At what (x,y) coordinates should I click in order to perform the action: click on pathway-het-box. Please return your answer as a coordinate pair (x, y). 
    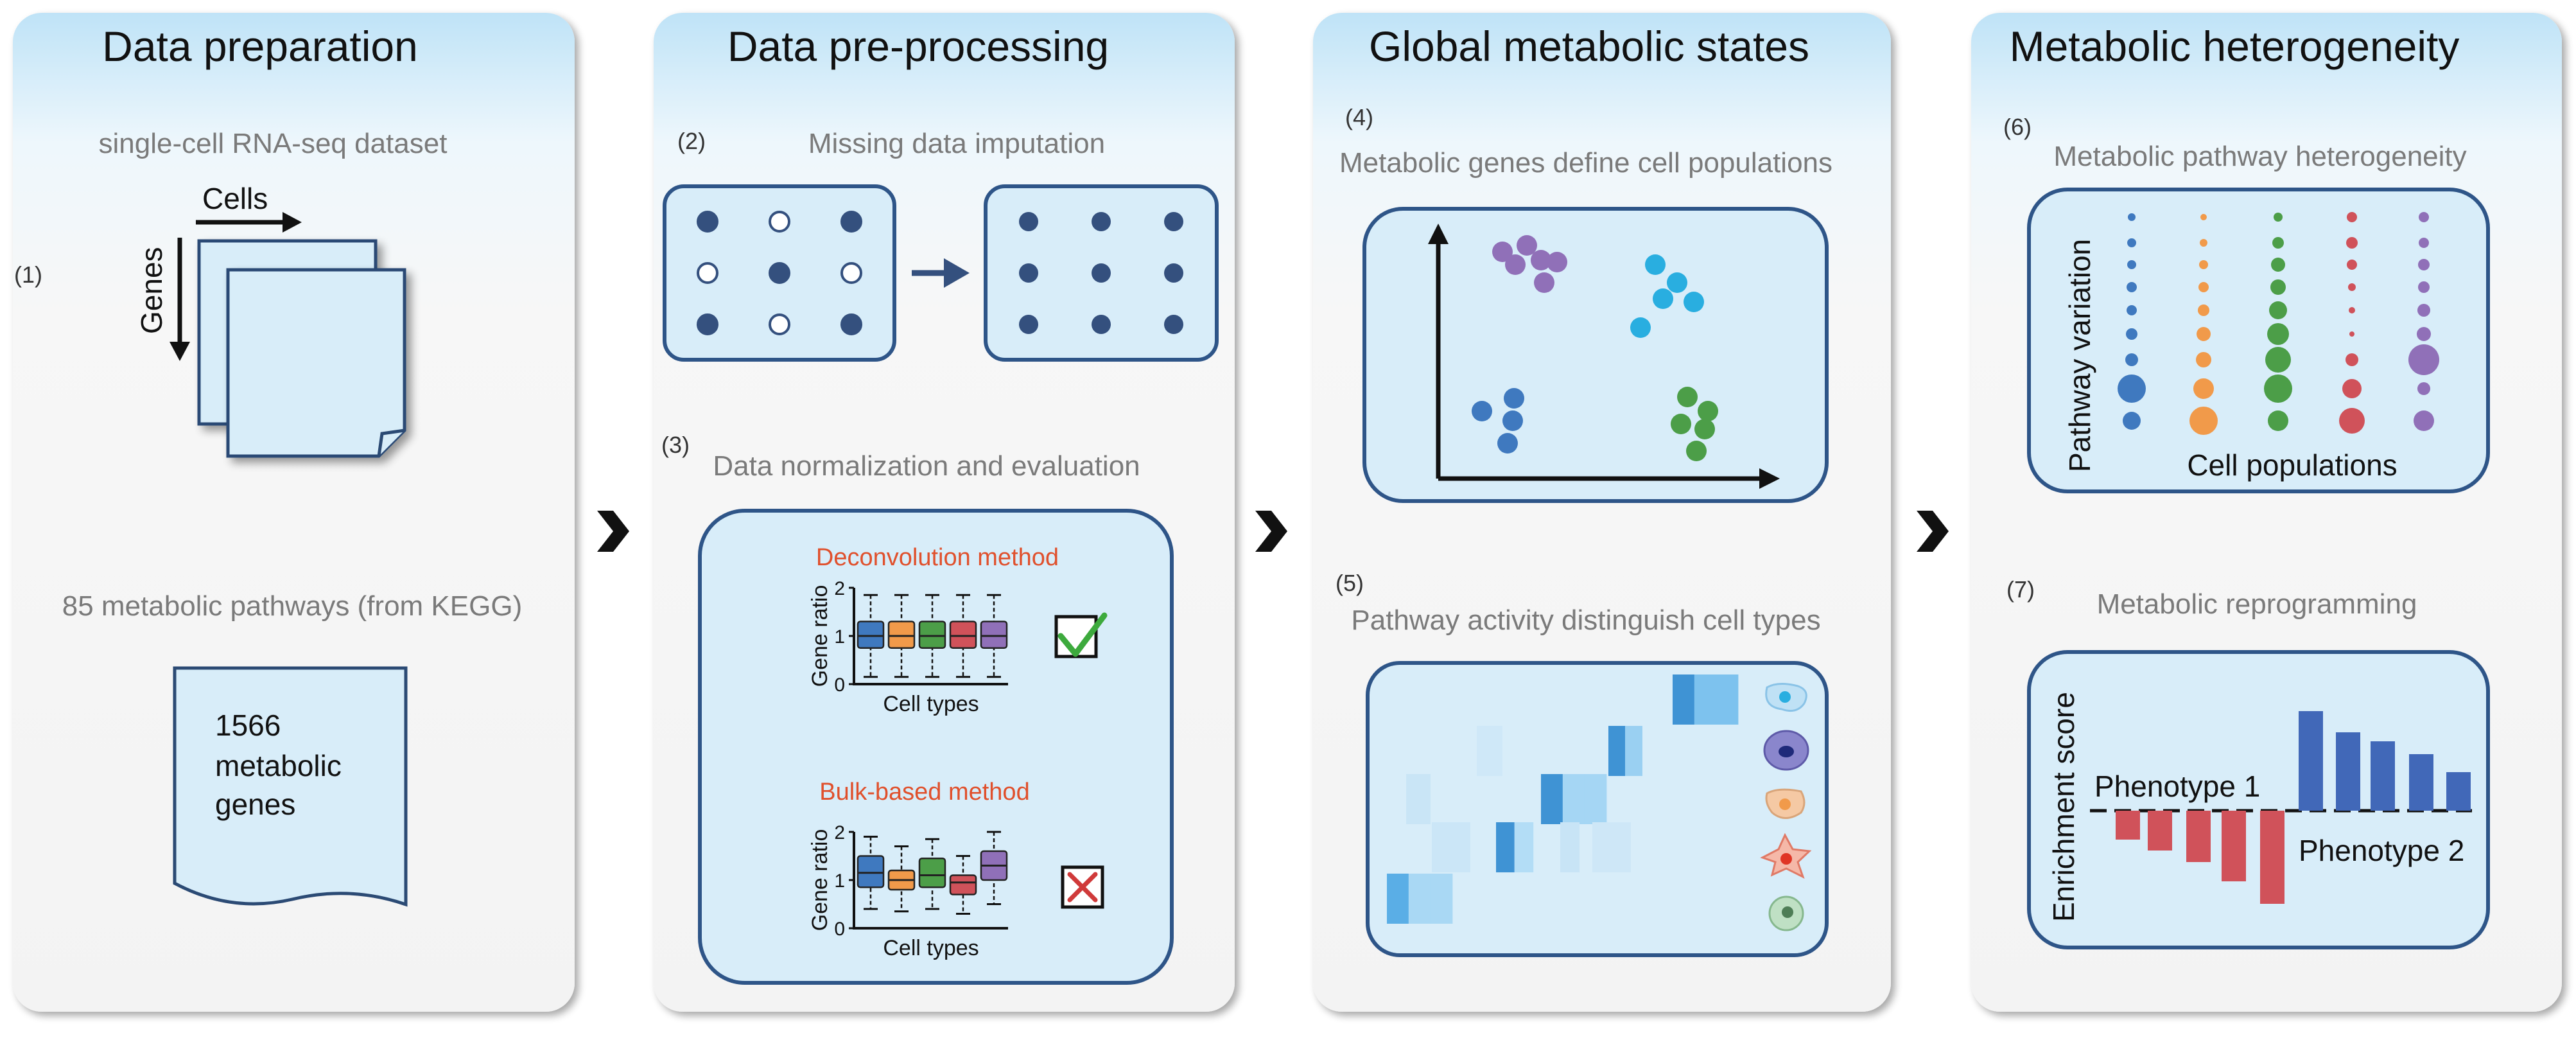
    Looking at the image, I should click on (2258, 340).